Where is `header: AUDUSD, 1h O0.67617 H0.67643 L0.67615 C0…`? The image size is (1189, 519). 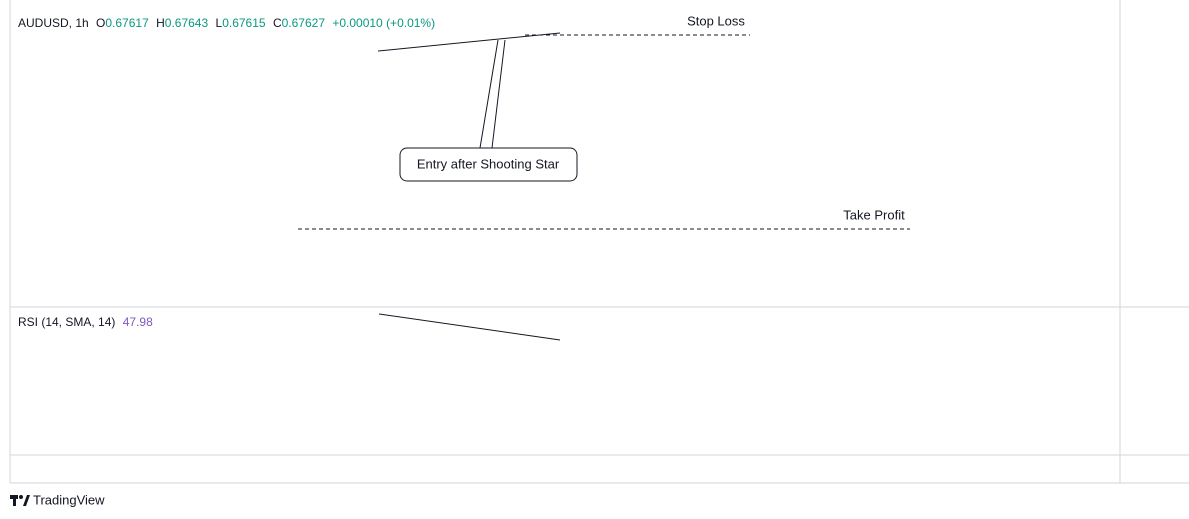 header: AUDUSD, 1h O0.67617 H0.67643 L0.67615 C0… is located at coordinates (226, 23).